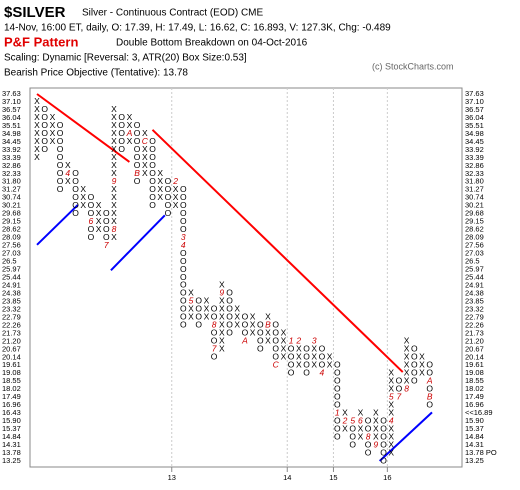 This screenshot has height=490, width=520. Describe the element at coordinates (11, 133) in the screenshot. I see `y-tick-label: 34.98` at that location.